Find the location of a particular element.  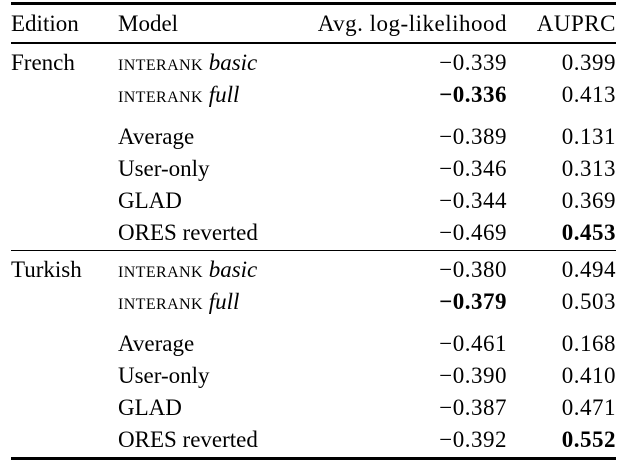

table-row: interank full −0.379 0.503 is located at coordinates (313, 302).